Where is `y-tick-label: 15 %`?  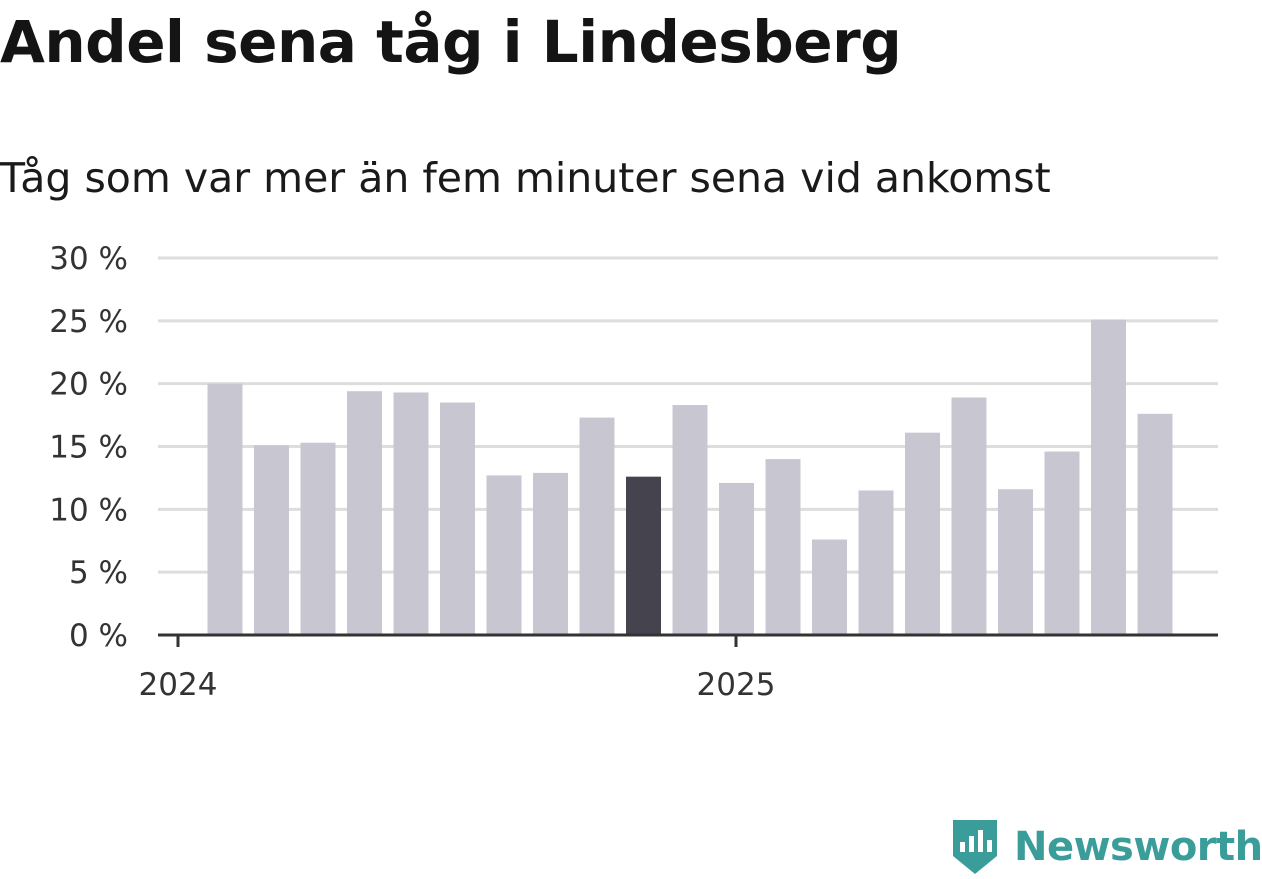
y-tick-label: 15 % is located at coordinates (88, 448).